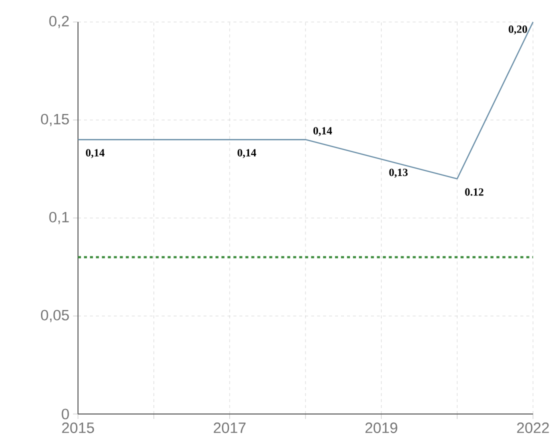 The image size is (554, 448). What do you see at coordinates (518, 30) in the screenshot?
I see `data-label: 0,20` at bounding box center [518, 30].